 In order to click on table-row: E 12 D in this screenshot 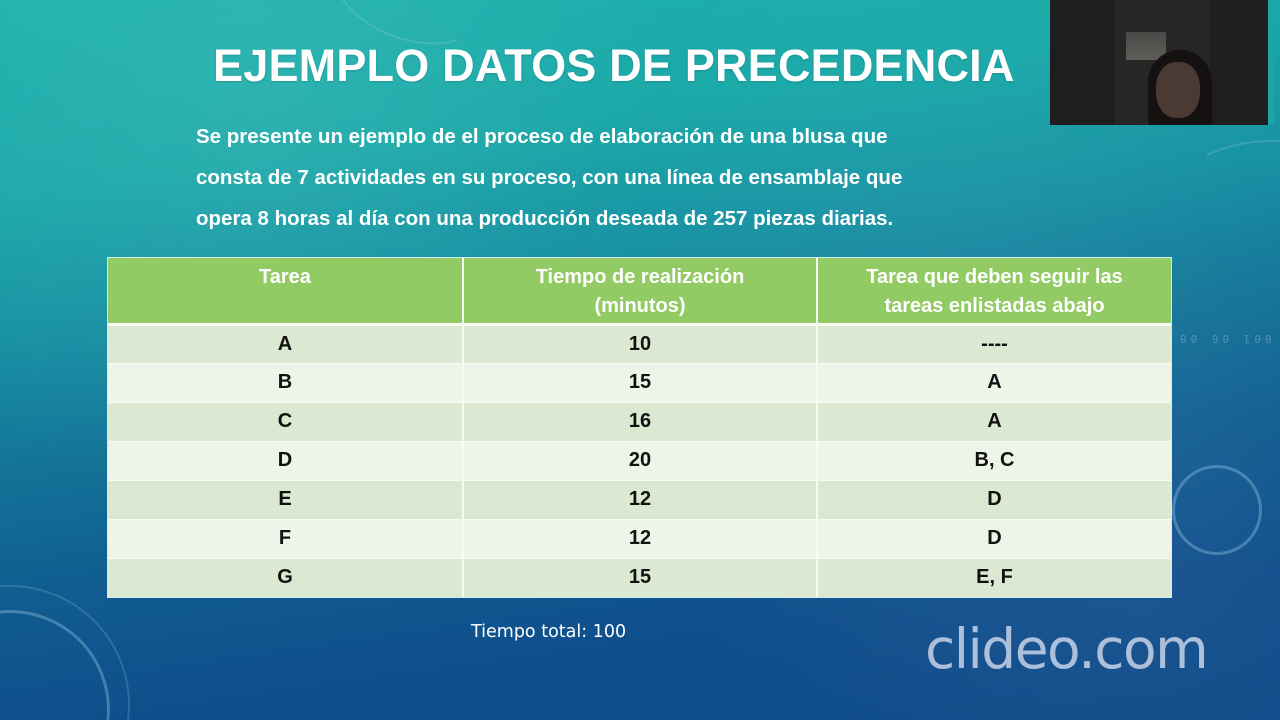, I will do `click(639, 500)`.